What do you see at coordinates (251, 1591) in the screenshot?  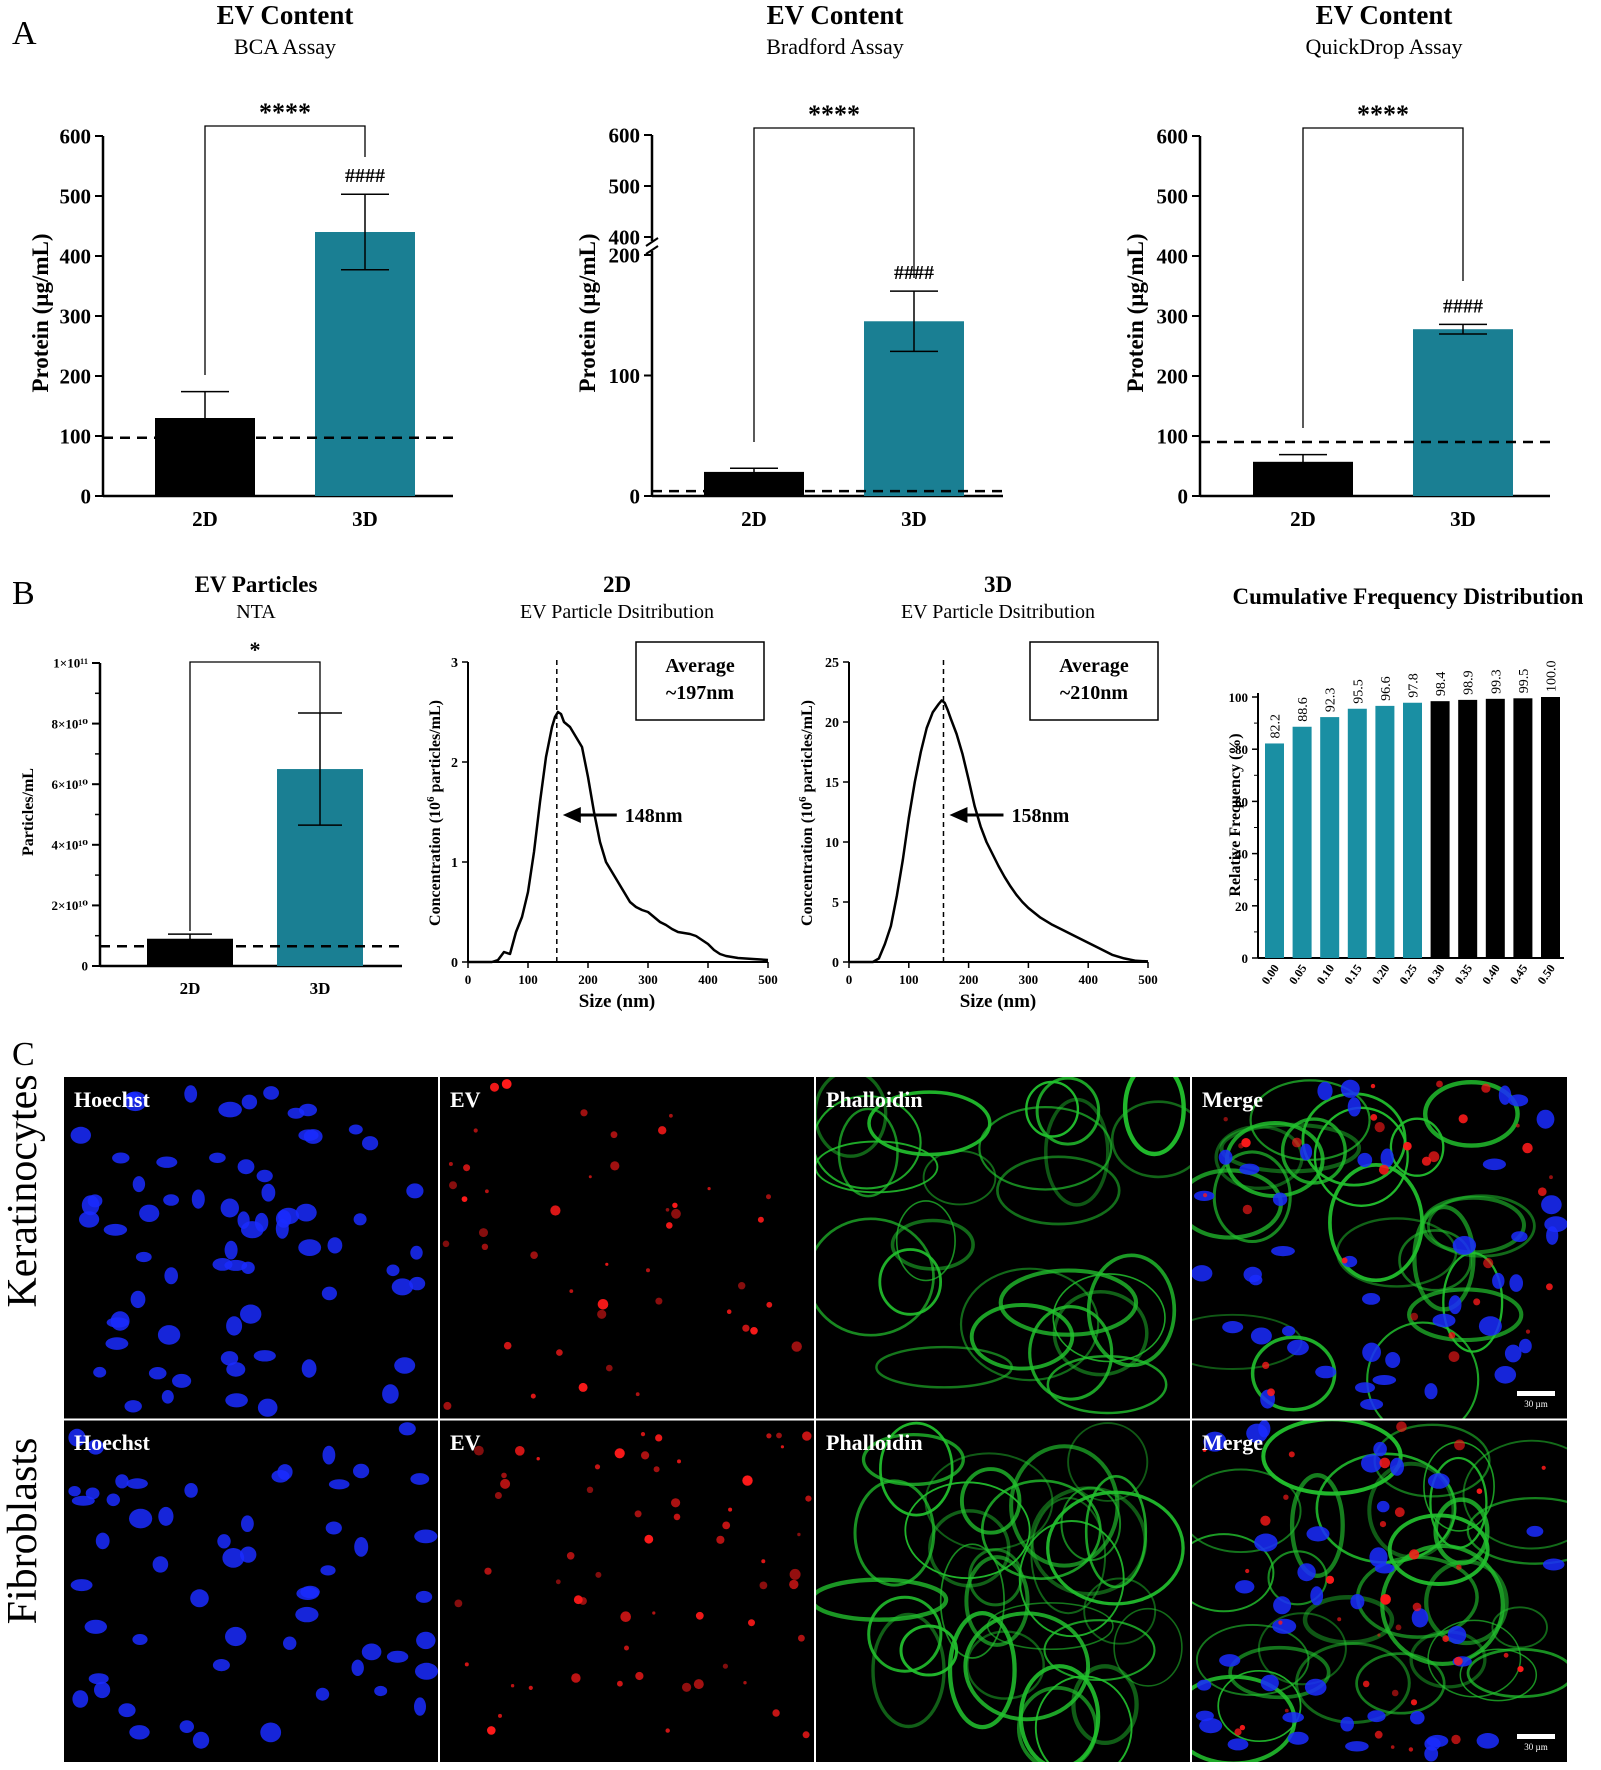 I see `micrograph-fibroblasts-hoechst: Hoechst` at bounding box center [251, 1591].